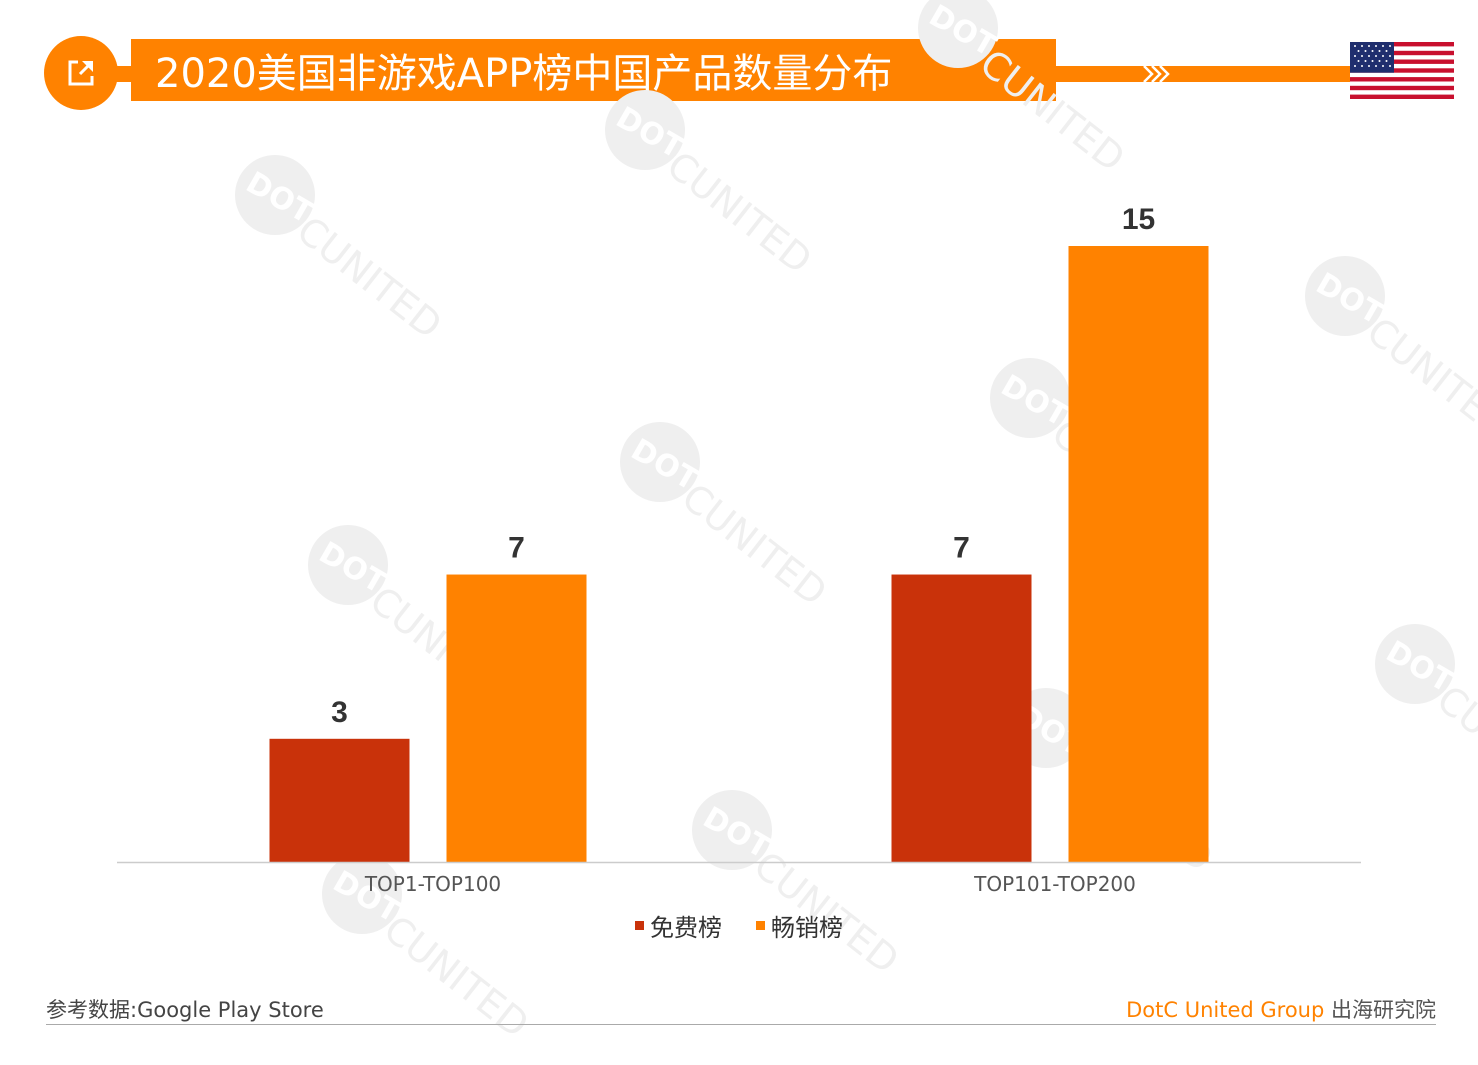 This screenshot has height=1065, width=1478. I want to click on data-label: 3, so click(339, 712).